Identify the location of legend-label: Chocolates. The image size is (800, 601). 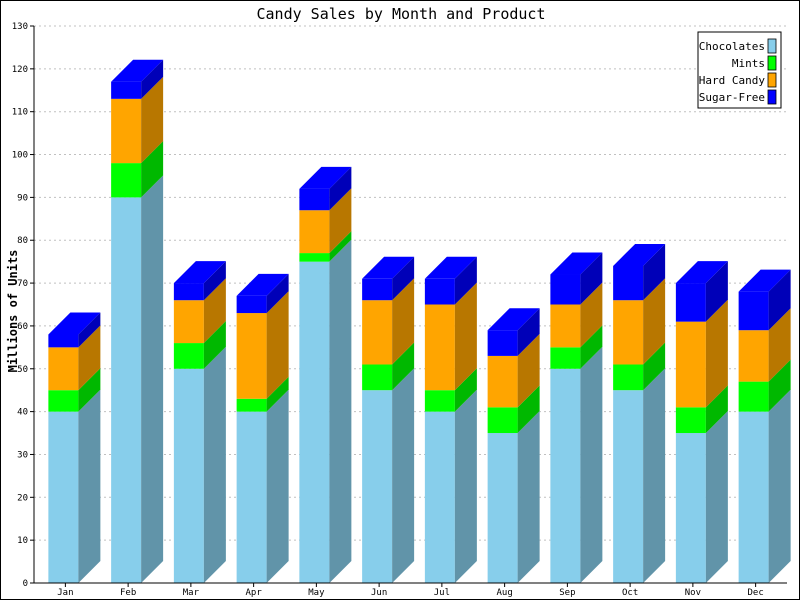
(732, 46).